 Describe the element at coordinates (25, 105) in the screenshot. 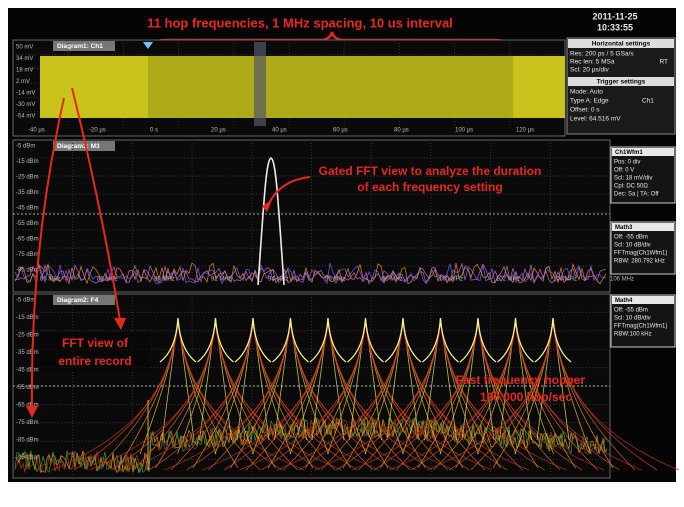

I see `y-tick-label: -30 mV` at that location.